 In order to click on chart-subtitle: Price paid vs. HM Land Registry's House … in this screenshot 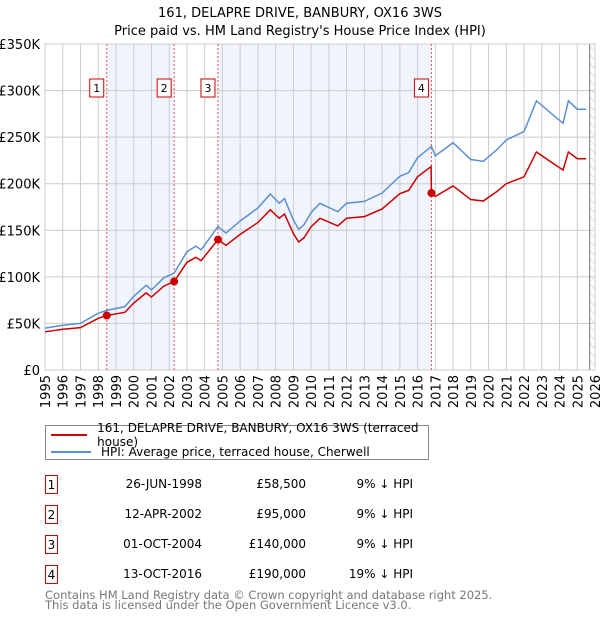, I will do `click(300, 31)`.